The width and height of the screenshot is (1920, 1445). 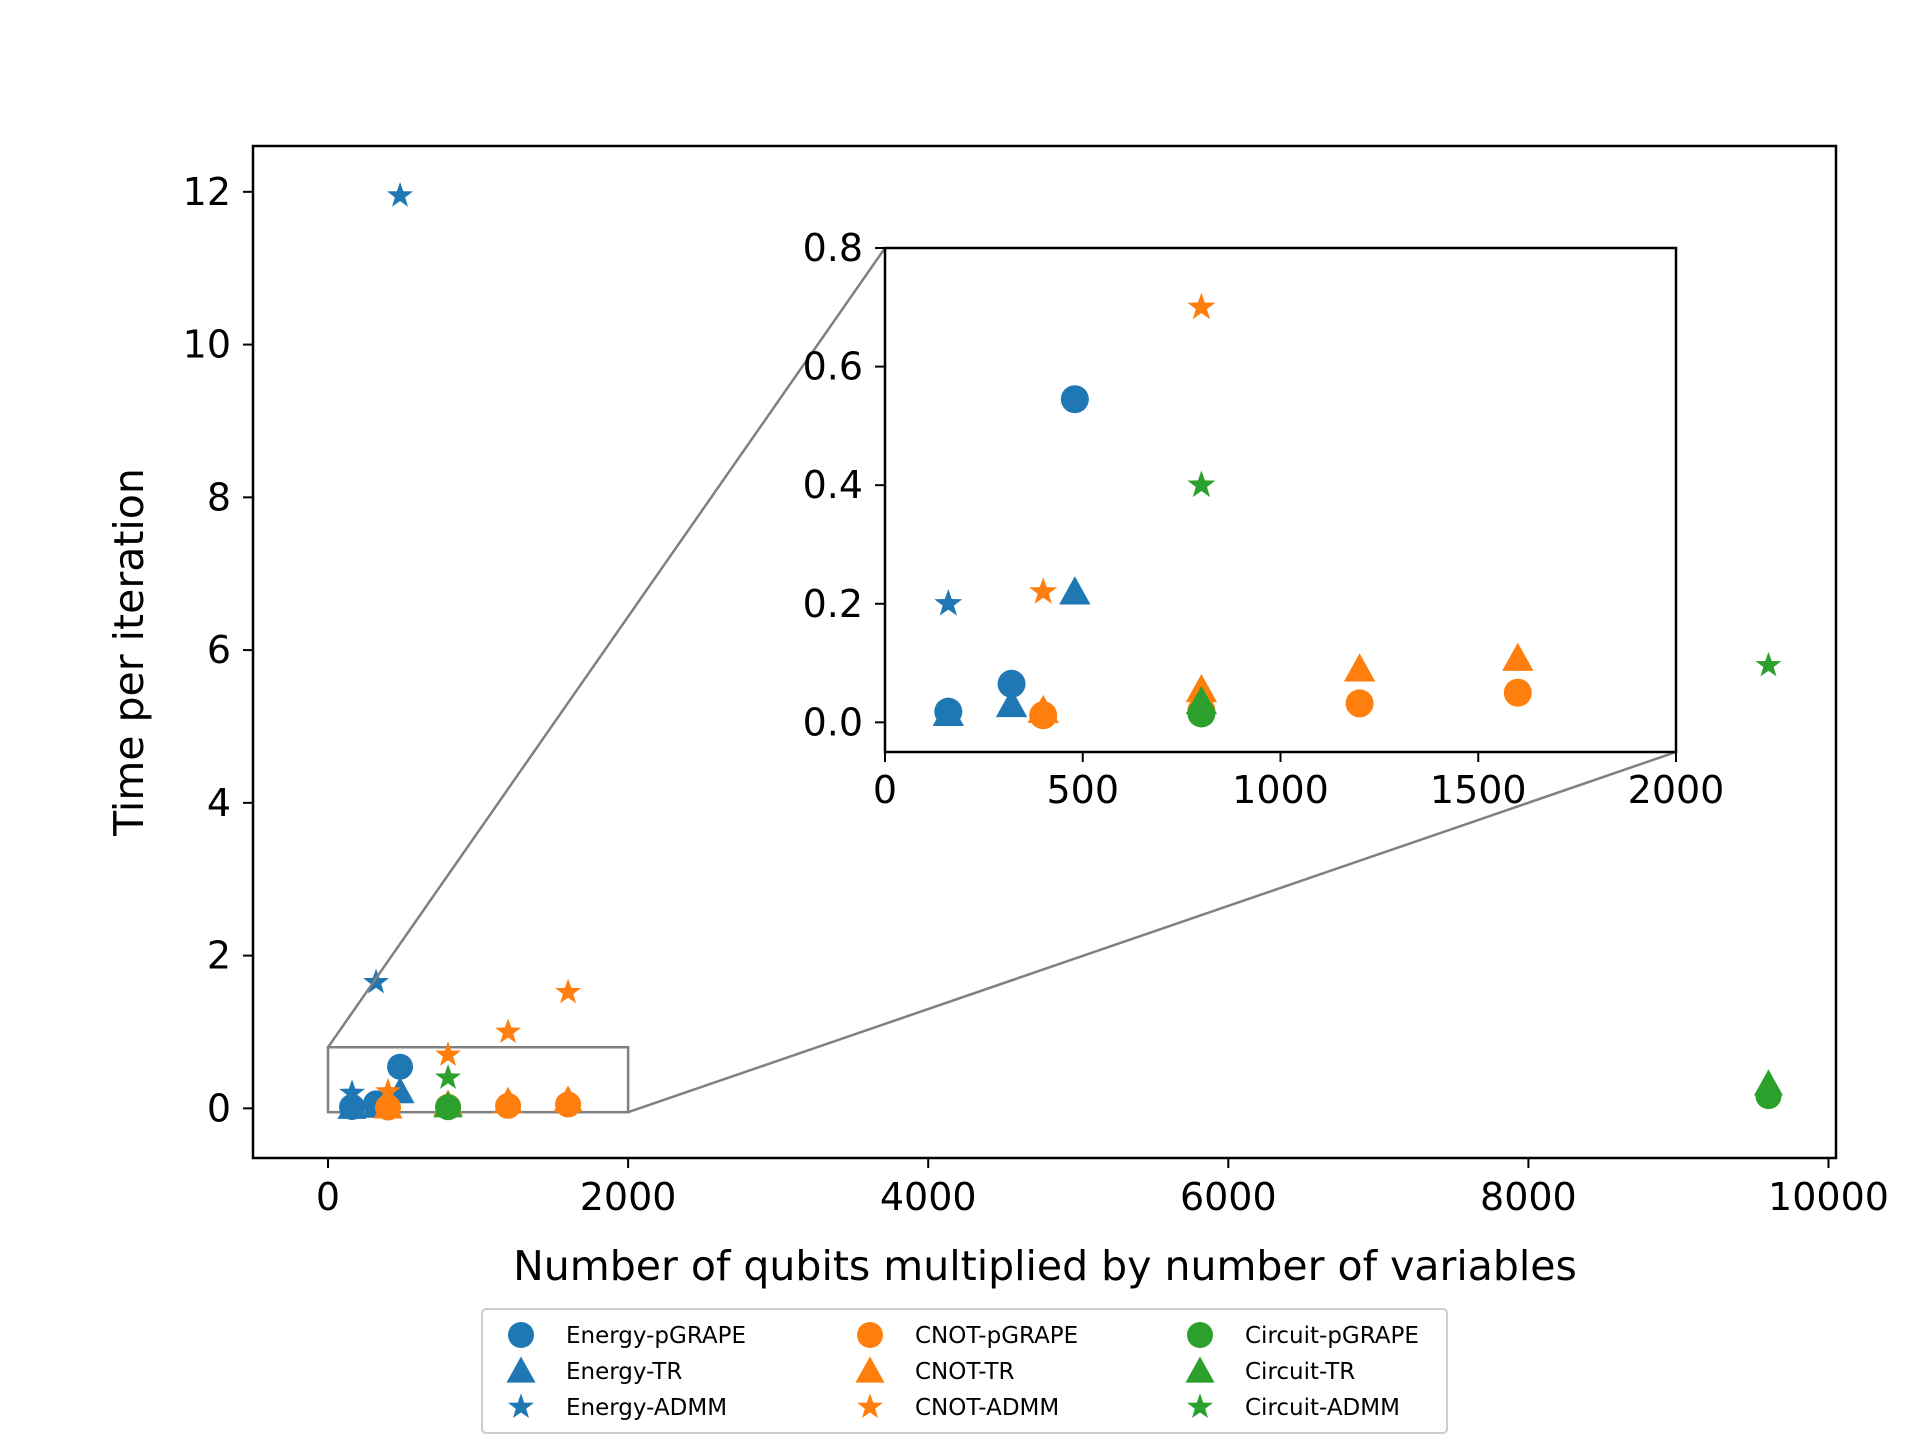 What do you see at coordinates (219, 956) in the screenshot?
I see `y-tick-label: 2` at bounding box center [219, 956].